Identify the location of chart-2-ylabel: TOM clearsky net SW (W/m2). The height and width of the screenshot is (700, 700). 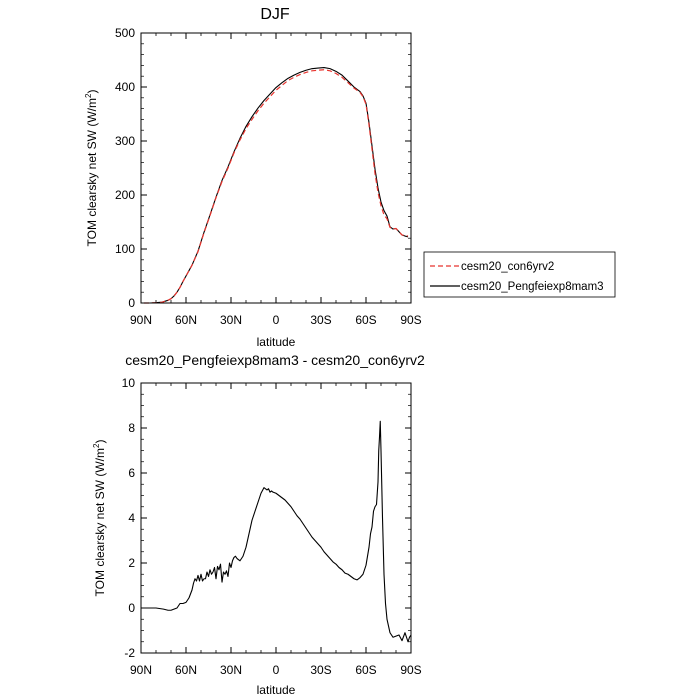
(99, 518).